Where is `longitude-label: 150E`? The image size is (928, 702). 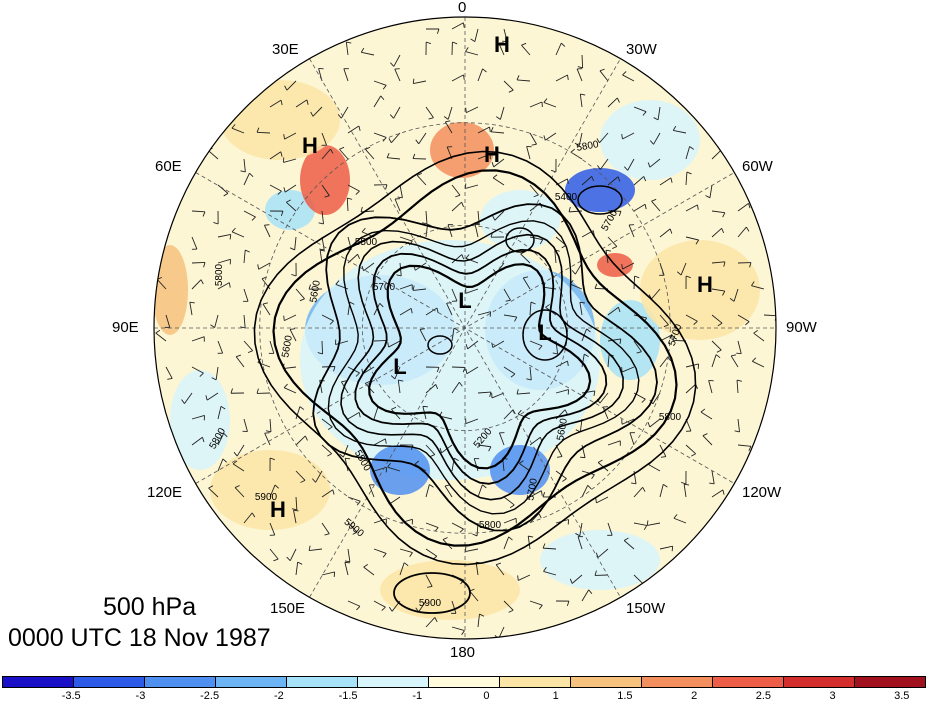 longitude-label: 150E is located at coordinates (288, 608).